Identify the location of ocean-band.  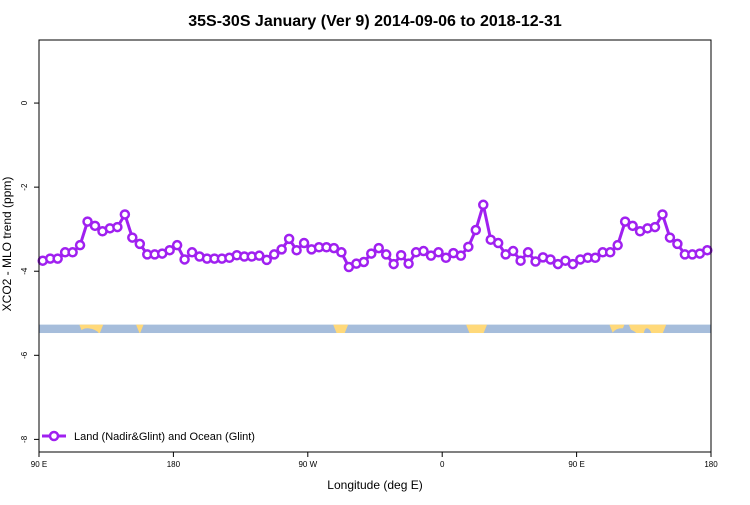
(375, 329).